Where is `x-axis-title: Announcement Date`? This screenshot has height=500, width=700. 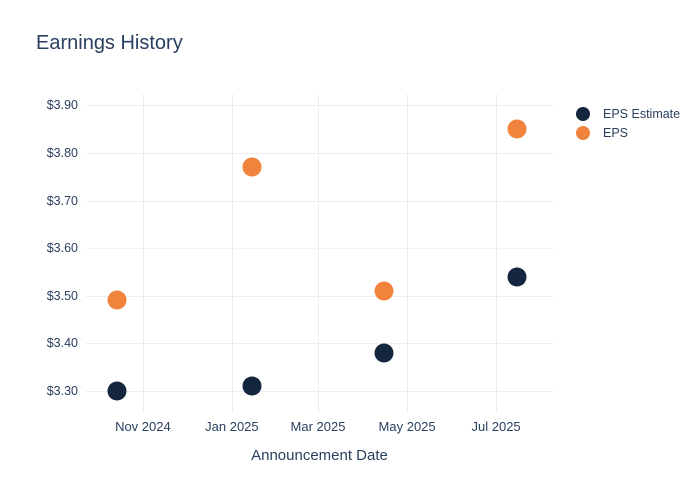
x-axis-title: Announcement Date is located at coordinates (319, 455).